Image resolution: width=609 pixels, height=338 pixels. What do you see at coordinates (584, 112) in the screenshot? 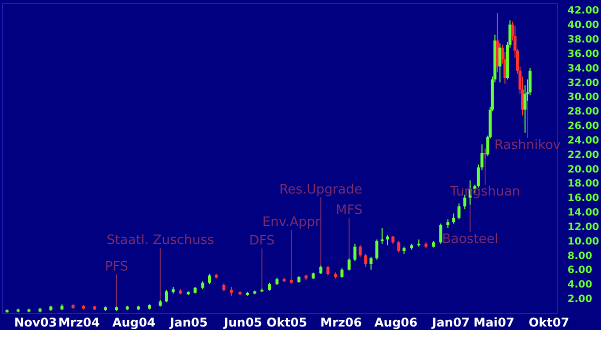
I see `y-tick-label: 28.00` at bounding box center [584, 112].